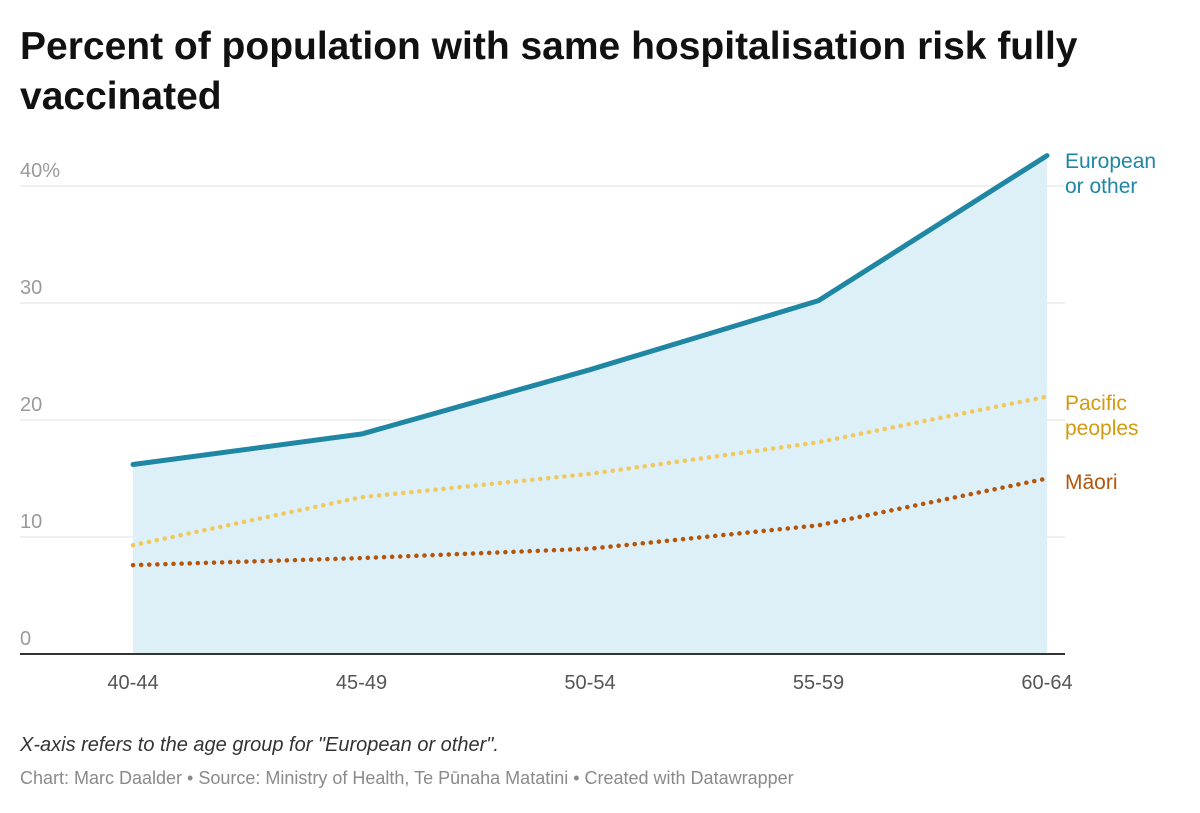 The width and height of the screenshot is (1200, 813). Describe the element at coordinates (818, 683) in the screenshot. I see `x-tick-label: 55-59` at that location.